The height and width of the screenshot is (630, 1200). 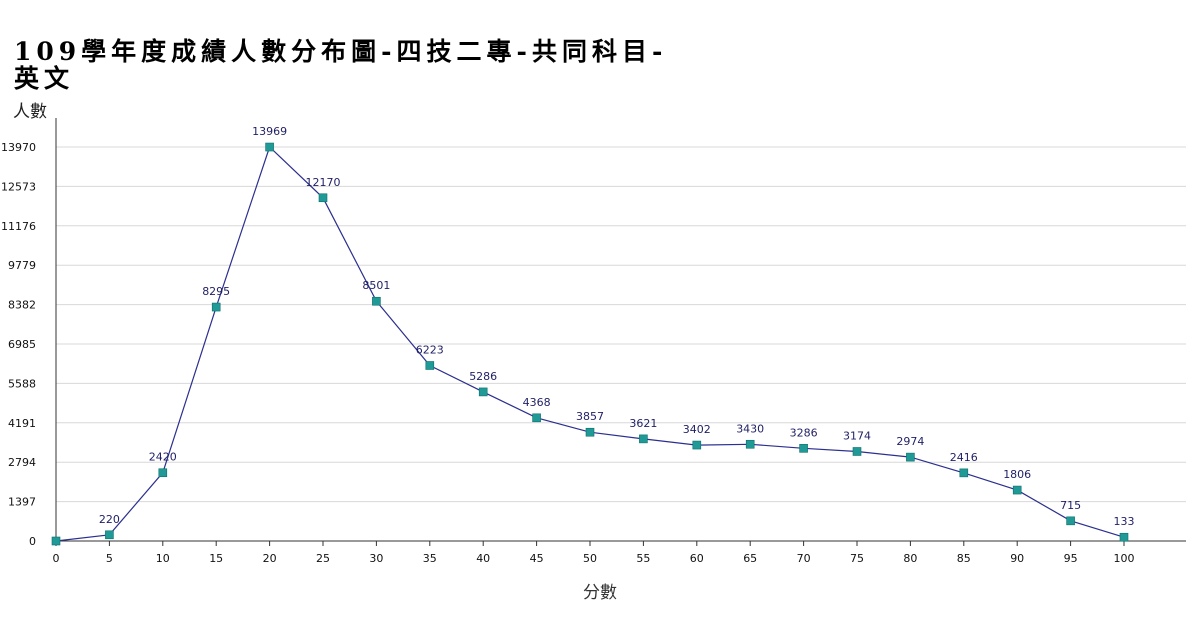 I want to click on data-label: 8501, so click(x=376, y=285).